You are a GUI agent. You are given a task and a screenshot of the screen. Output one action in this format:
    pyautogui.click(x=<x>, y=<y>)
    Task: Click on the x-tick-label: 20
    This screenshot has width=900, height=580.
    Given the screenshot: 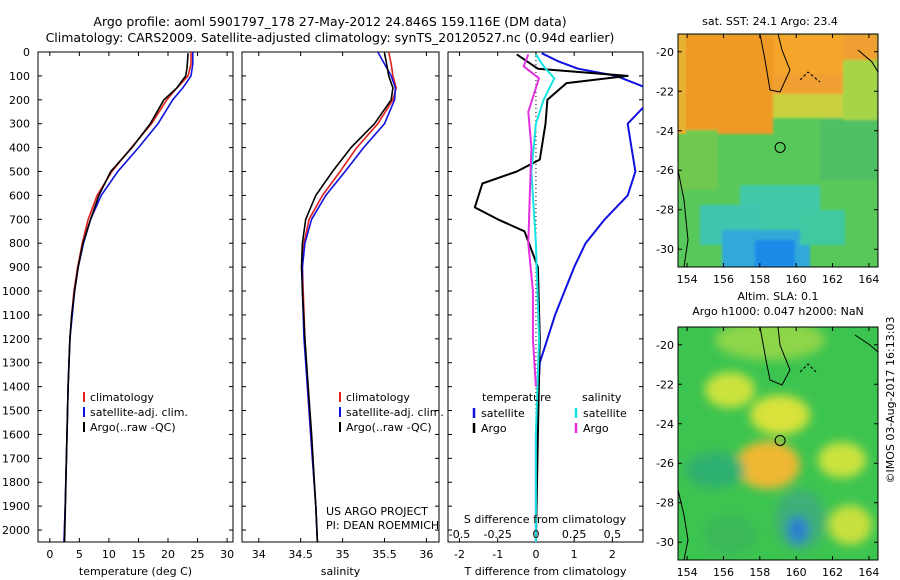 What is the action you would take?
    pyautogui.click(x=168, y=554)
    